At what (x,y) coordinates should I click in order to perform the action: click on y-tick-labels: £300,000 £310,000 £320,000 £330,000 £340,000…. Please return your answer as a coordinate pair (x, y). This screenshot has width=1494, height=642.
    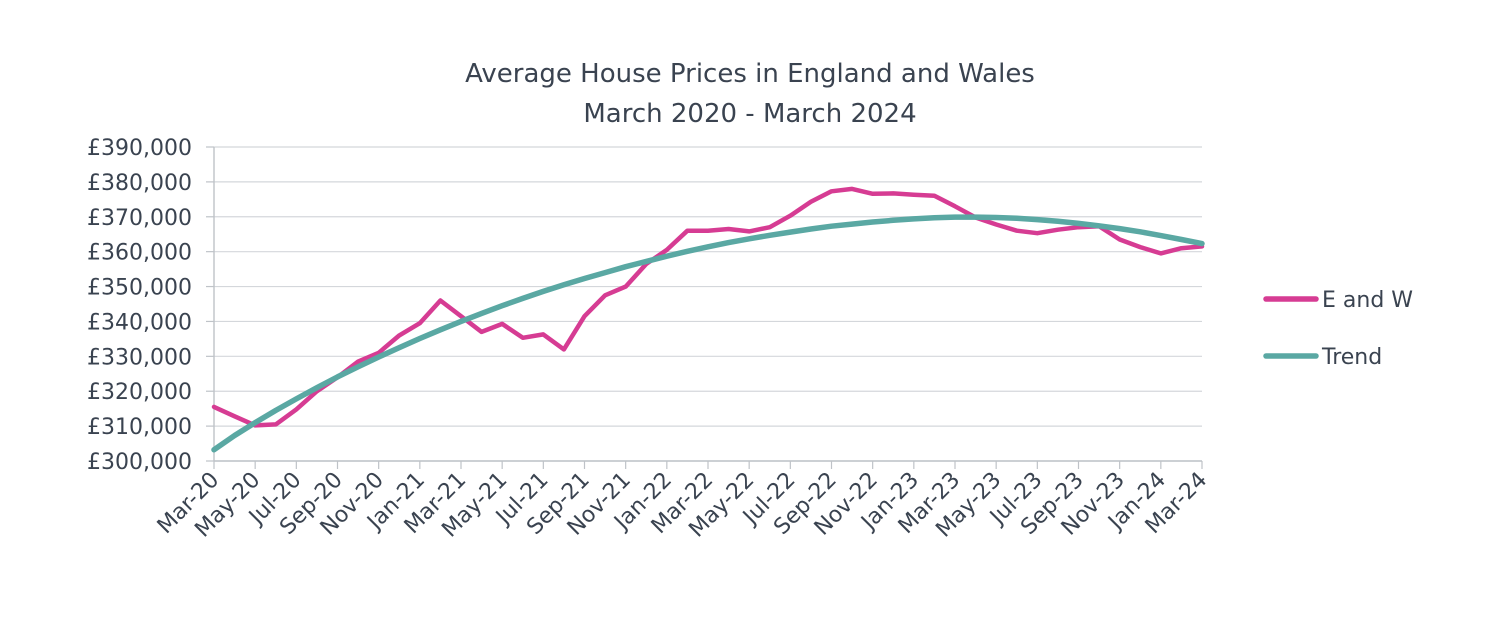
    Looking at the image, I should click on (139, 305).